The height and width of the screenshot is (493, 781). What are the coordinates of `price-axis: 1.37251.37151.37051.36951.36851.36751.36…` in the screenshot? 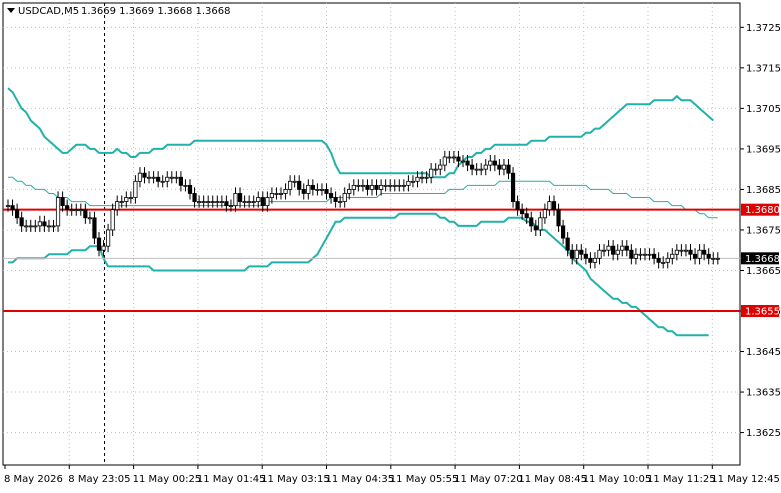 It's located at (760, 231).